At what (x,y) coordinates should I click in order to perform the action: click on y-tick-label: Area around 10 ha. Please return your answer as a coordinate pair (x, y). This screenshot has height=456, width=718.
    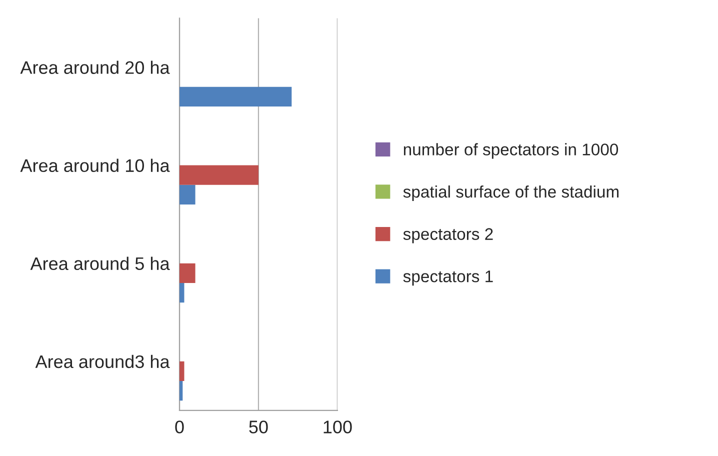
    Looking at the image, I should click on (95, 165).